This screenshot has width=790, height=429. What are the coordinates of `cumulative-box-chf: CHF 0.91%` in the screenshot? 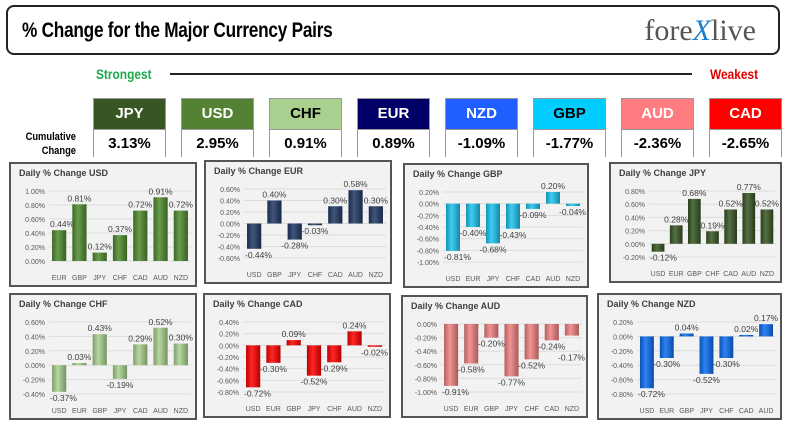 It's located at (305, 128).